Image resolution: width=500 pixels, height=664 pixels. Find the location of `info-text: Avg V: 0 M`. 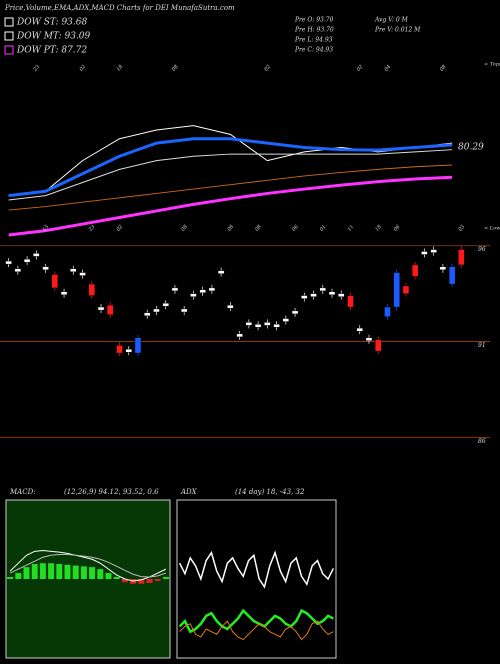

info-text: Avg V: 0 M is located at coordinates (391, 20).